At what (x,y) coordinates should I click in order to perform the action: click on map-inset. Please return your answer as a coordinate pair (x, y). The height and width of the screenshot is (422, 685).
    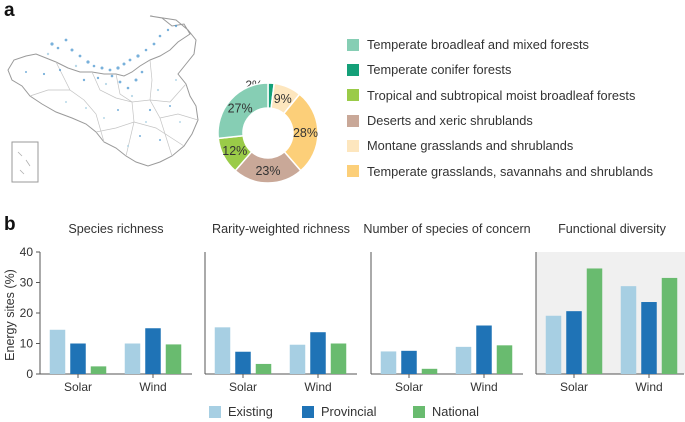
    Looking at the image, I should click on (25, 162).